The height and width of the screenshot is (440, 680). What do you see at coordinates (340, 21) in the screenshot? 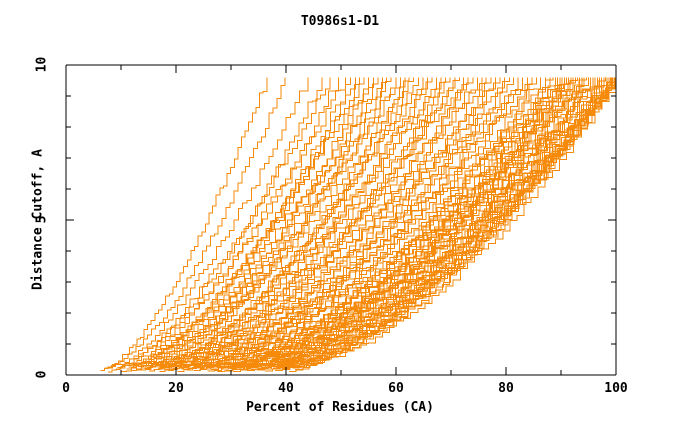
I see `page-title: T0986s1-D1` at bounding box center [340, 21].